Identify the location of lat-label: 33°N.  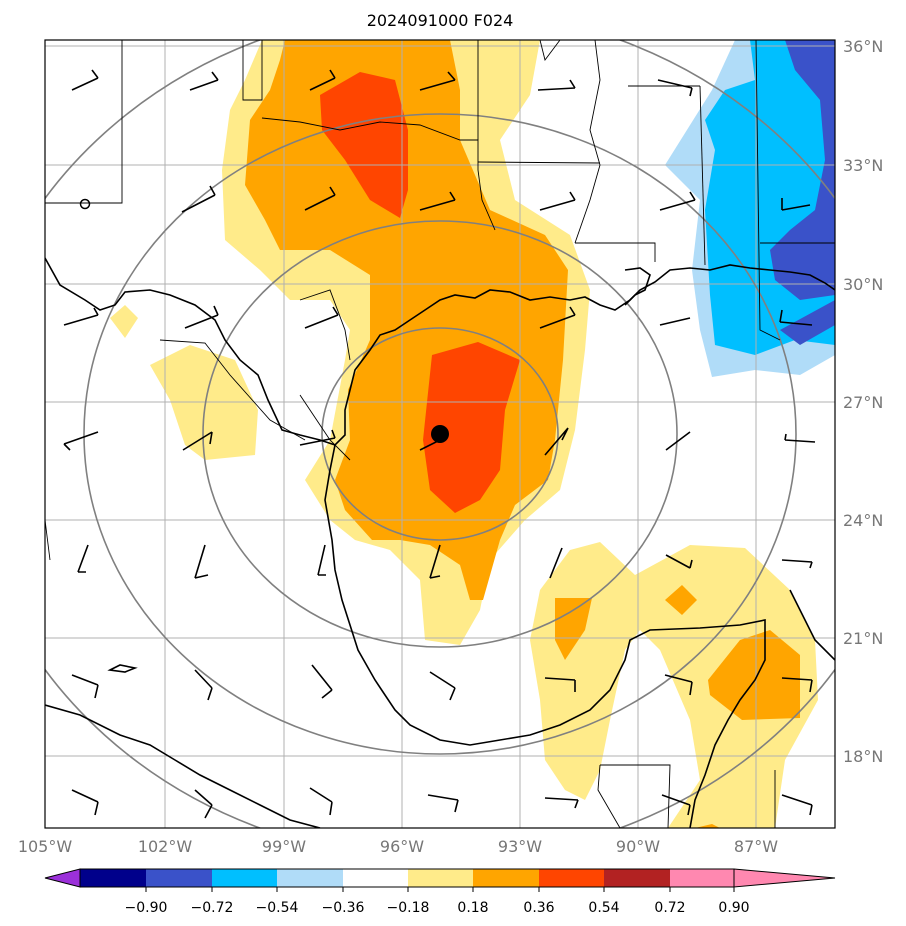
(863, 165).